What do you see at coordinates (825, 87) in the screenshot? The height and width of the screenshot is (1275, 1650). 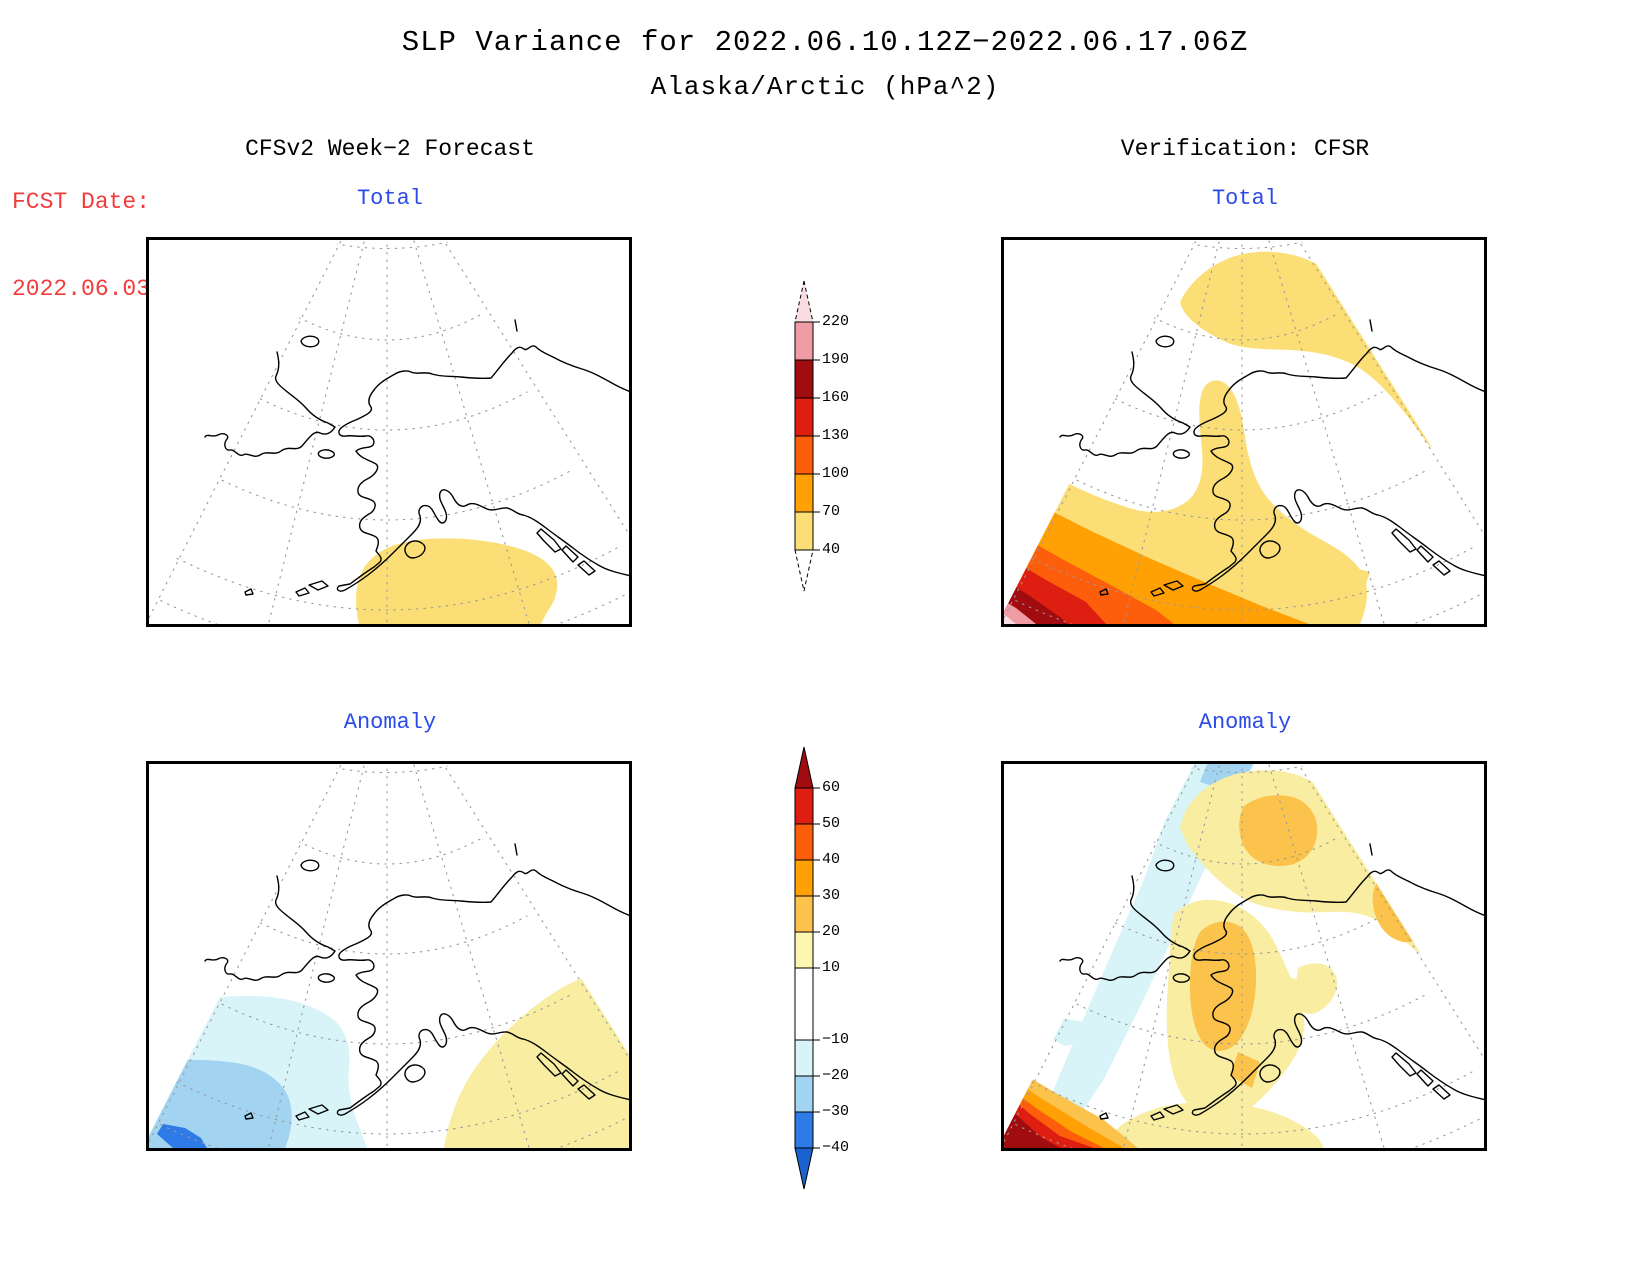 I see `figure-subtitle: Alaska/Arctic (hPa^2)` at bounding box center [825, 87].